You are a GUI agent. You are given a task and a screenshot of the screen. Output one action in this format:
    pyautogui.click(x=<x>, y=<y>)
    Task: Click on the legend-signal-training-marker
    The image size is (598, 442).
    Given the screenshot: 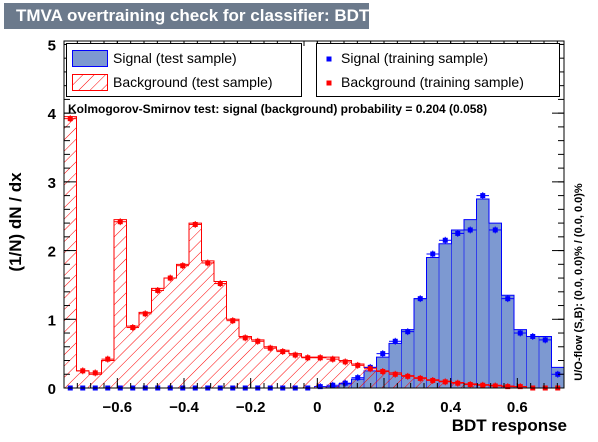 What is the action you would take?
    pyautogui.click(x=329, y=59)
    